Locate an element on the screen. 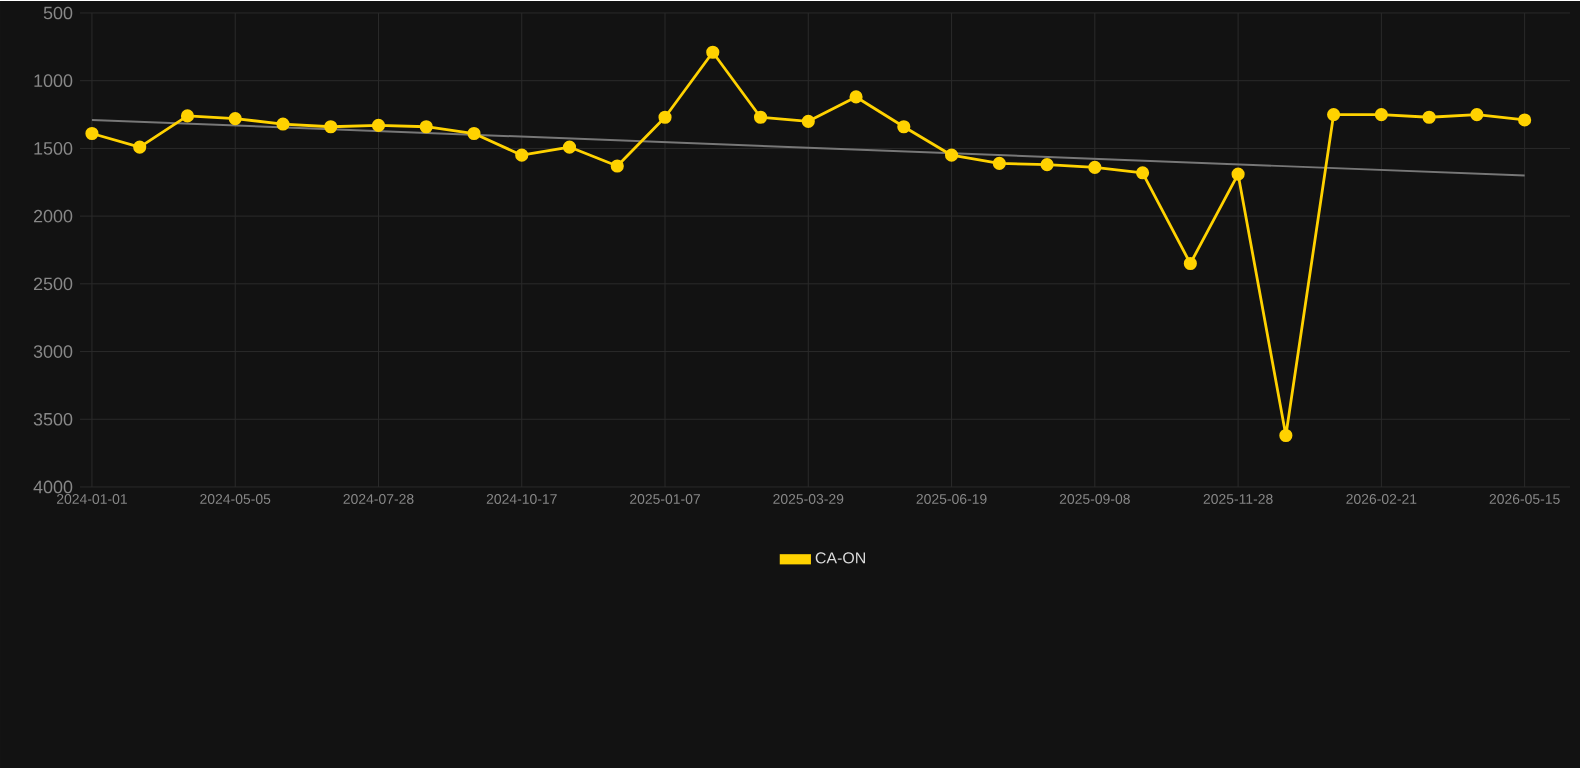 This screenshot has height=768, width=1580. y-tick-label: 1000 is located at coordinates (53, 80).